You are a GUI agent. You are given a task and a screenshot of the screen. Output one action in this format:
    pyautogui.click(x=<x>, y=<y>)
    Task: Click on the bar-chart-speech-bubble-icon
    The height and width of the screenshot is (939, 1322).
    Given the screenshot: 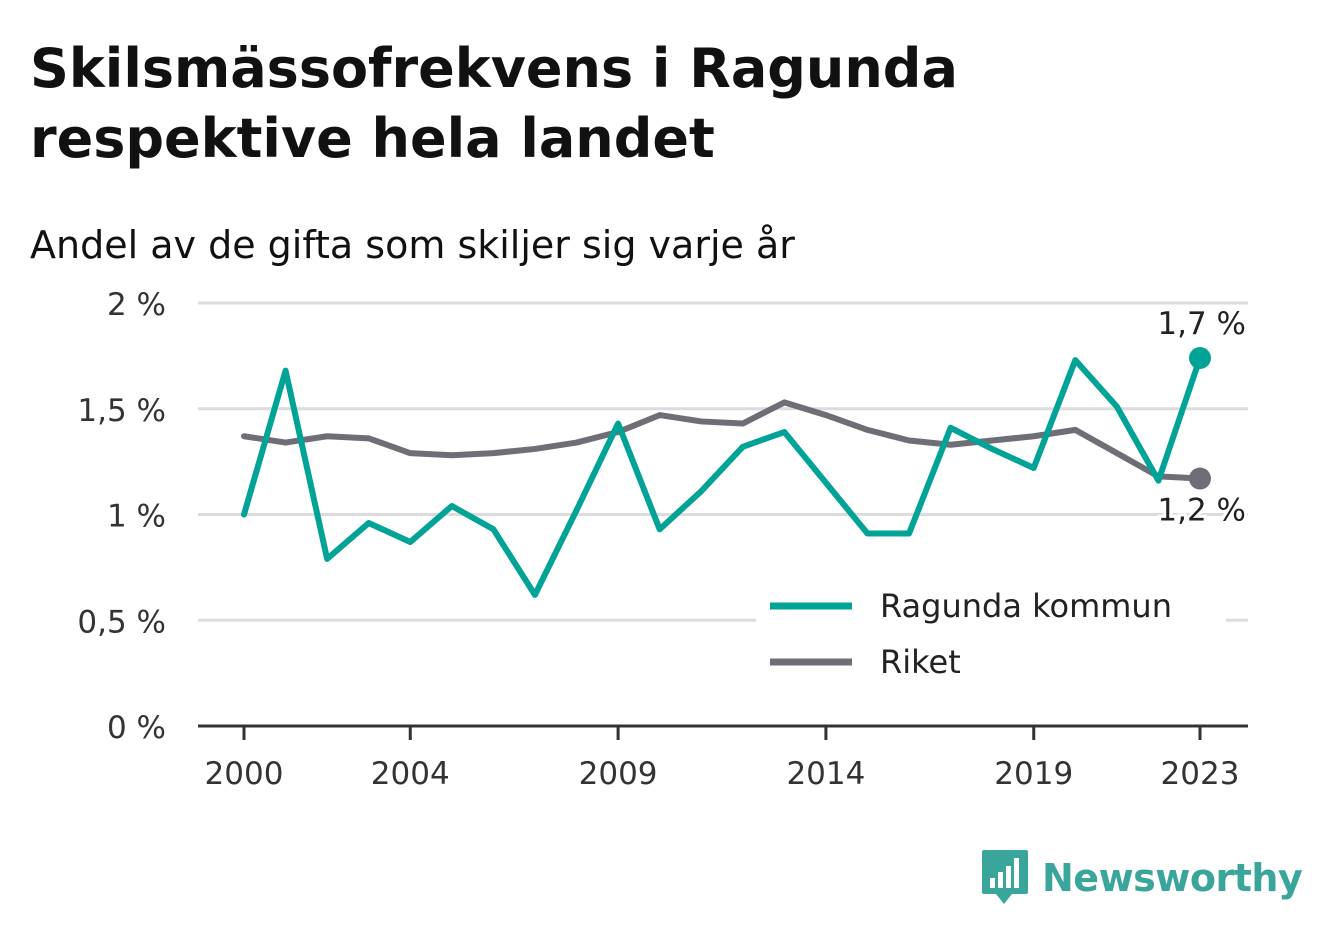 What is the action you would take?
    pyautogui.click(x=1005, y=877)
    